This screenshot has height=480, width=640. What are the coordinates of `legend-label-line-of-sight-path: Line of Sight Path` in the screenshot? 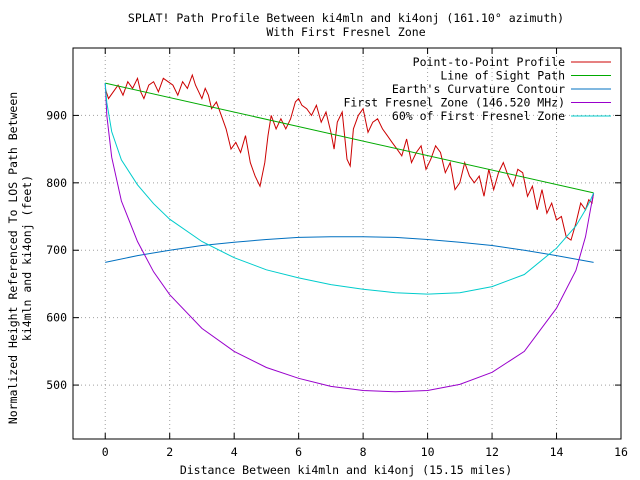 It's located at (502, 76).